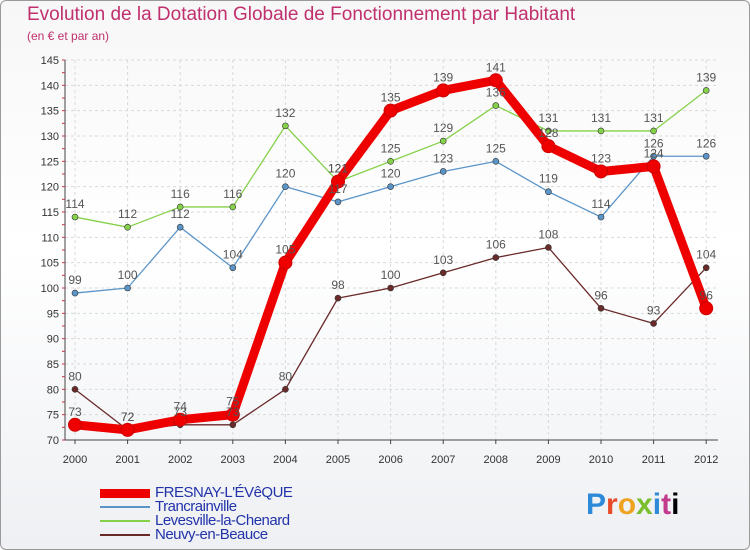  Describe the element at coordinates (180, 460) in the screenshot. I see `x-tick-label: 2002` at that location.